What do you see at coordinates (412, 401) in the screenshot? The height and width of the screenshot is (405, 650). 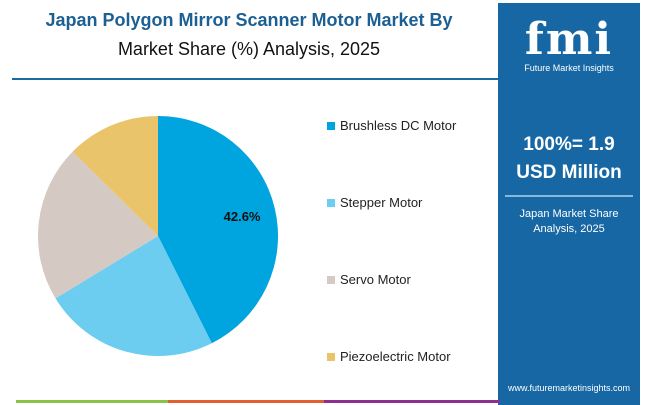 I see `bottom-bar-purple` at bounding box center [412, 401].